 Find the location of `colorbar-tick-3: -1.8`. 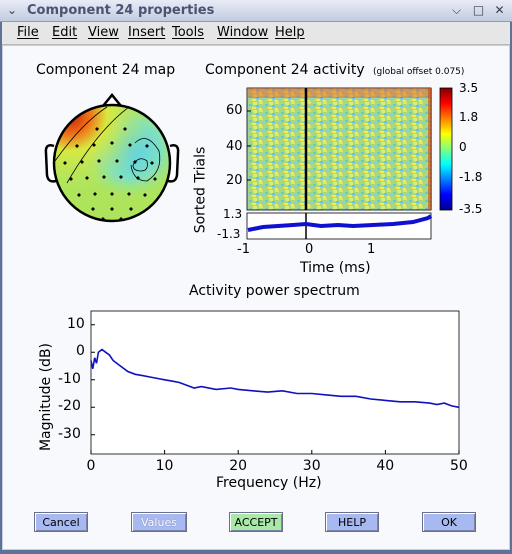

colorbar-tick-3: -1.8 is located at coordinates (471, 177).